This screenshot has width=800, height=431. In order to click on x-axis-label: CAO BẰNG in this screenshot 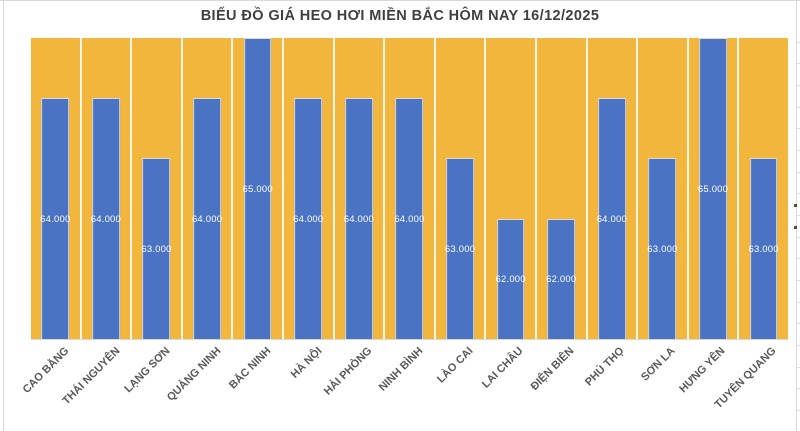, I will do `click(46, 370)`.